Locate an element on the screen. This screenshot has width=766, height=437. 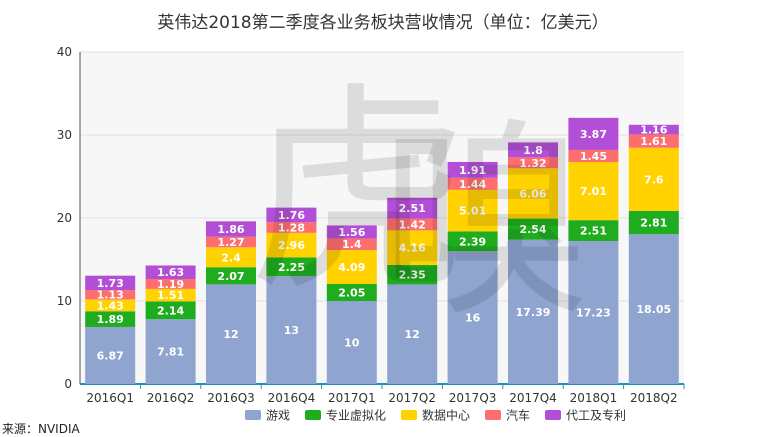
data-label: 1.43 is located at coordinates (110, 305).